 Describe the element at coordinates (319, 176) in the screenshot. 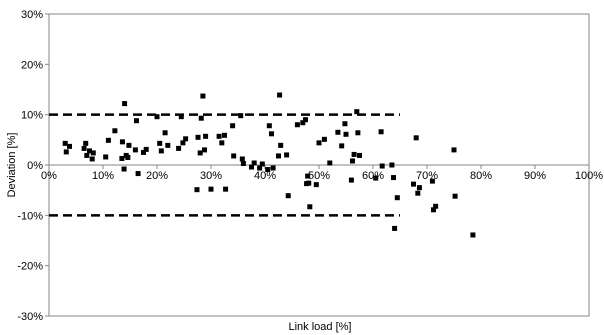

I see `x-tick-label: 50%` at that location.